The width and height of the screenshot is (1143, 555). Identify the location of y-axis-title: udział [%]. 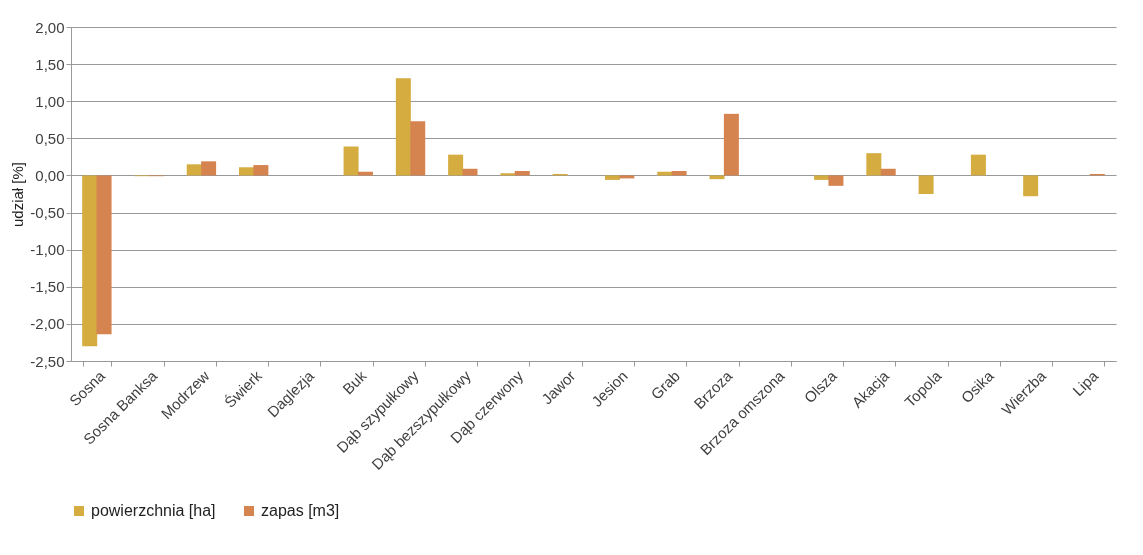
(18, 194).